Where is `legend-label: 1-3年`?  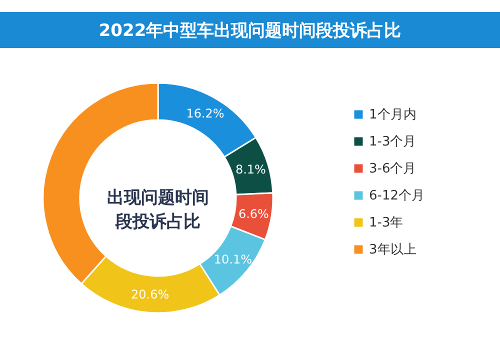
legend-label: 1-3年 is located at coordinates (386, 223).